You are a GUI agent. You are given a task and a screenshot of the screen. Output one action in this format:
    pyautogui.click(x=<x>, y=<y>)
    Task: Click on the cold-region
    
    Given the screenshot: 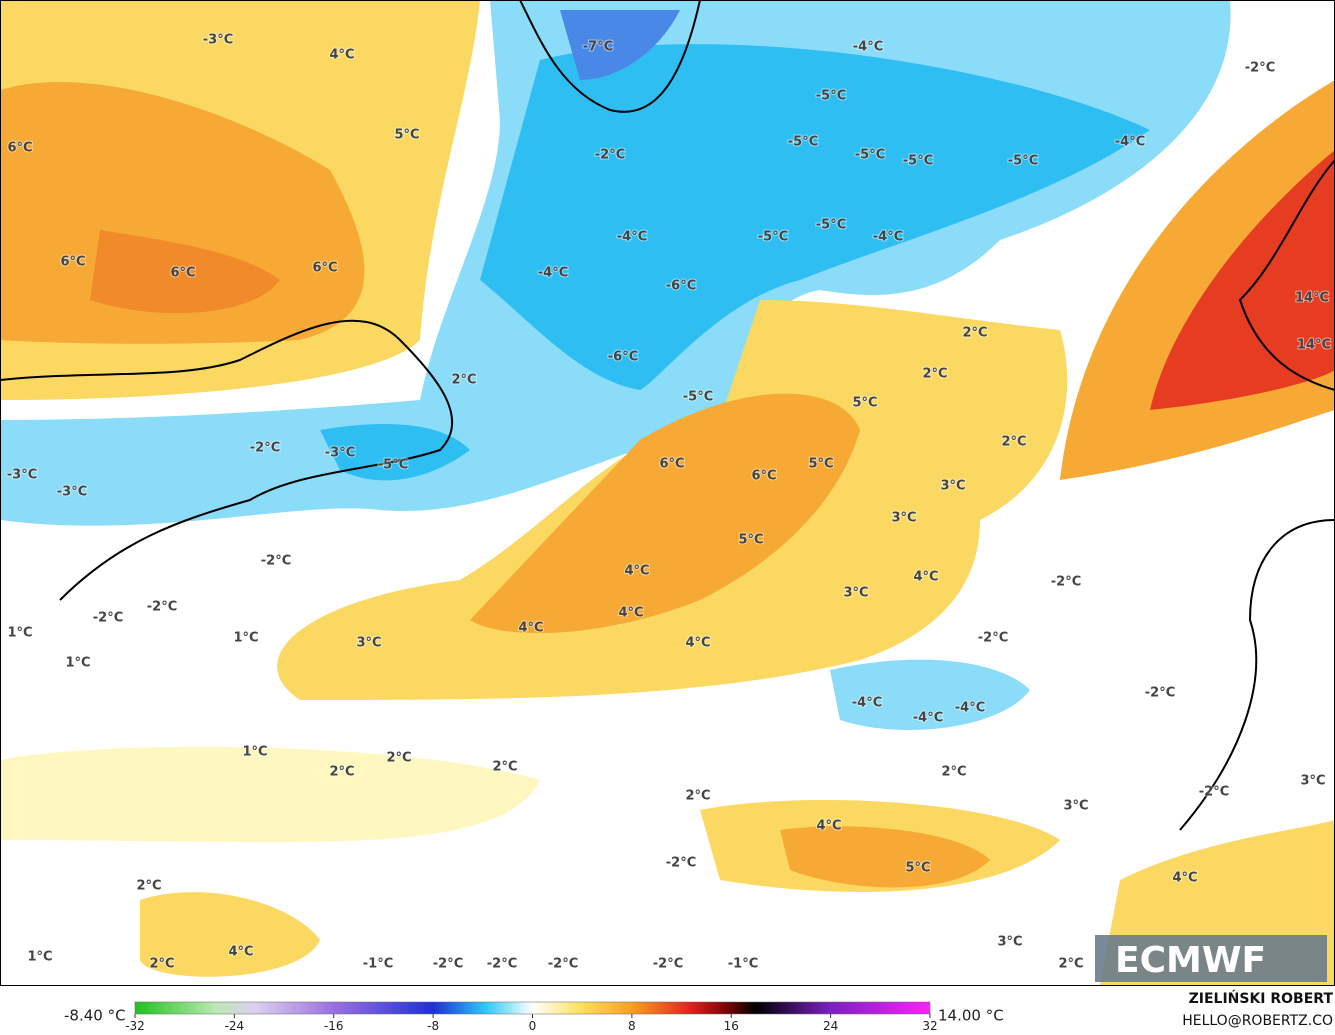 What is the action you would take?
    pyautogui.click(x=930, y=694)
    